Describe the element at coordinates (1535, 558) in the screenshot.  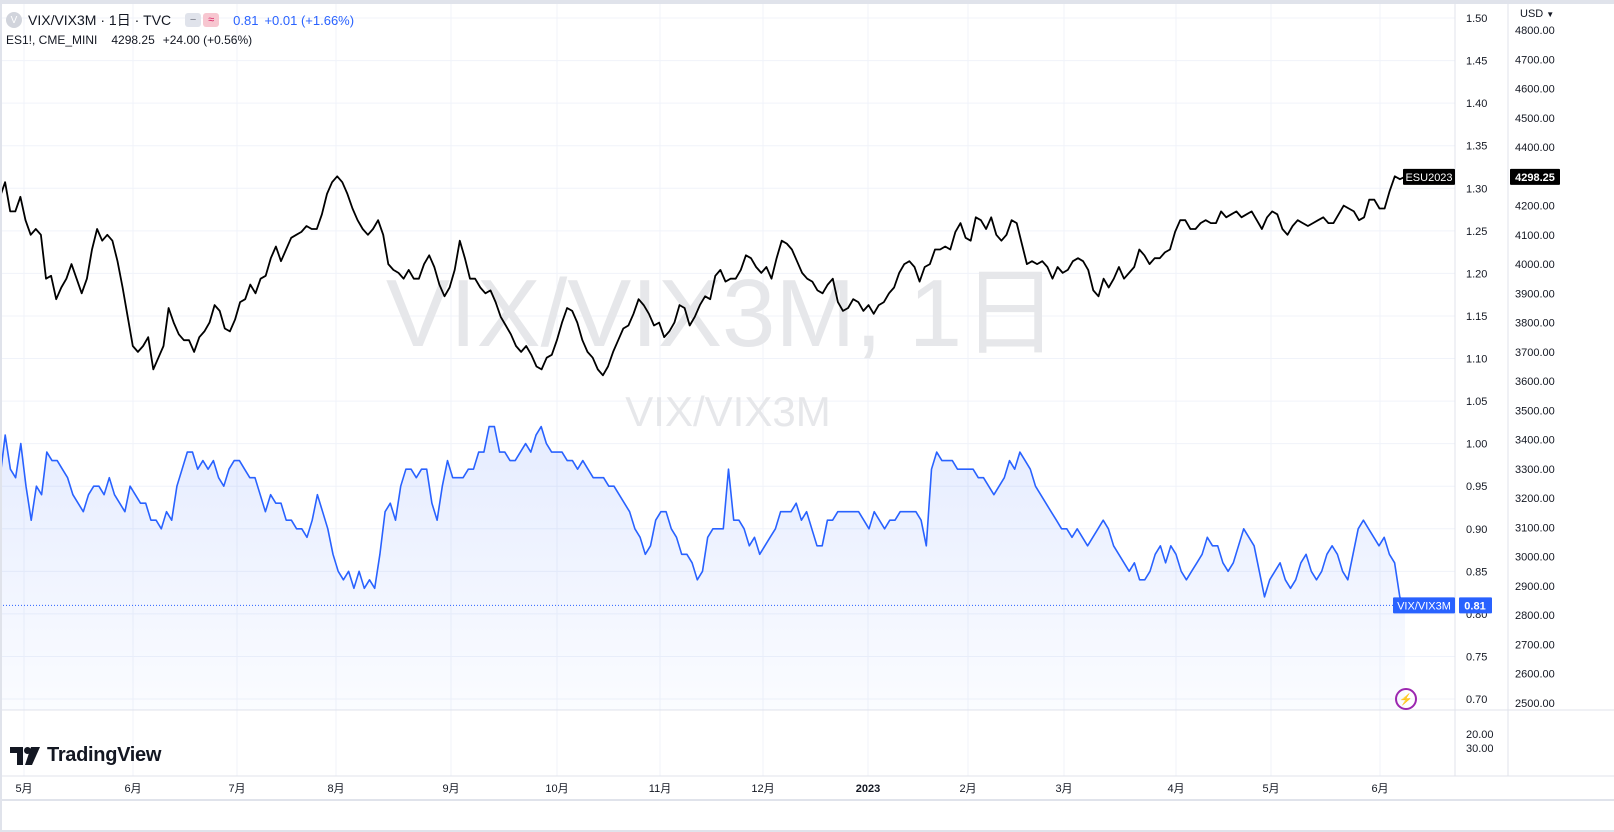
I see `right-scale-tick: 3000.00` at that location.